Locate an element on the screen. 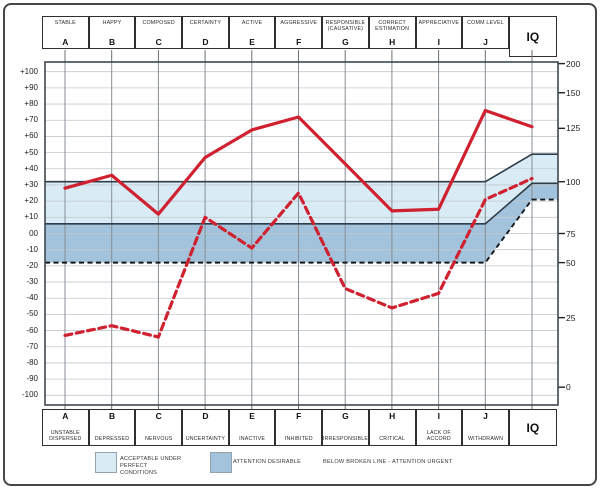 The image size is (600, 489). right-axis-label-75: 75 is located at coordinates (571, 233).